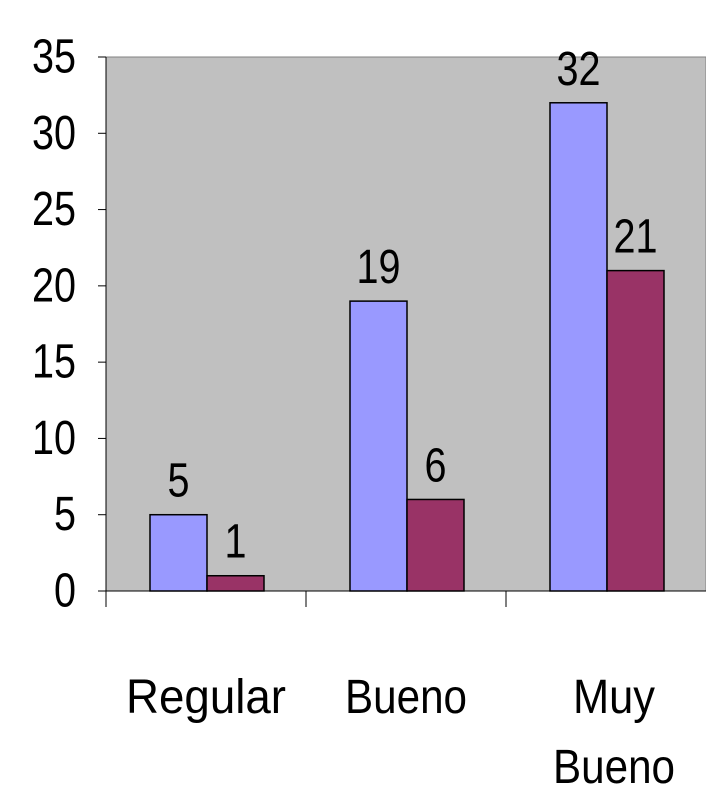 The height and width of the screenshot is (808, 706). What do you see at coordinates (54, 438) in the screenshot?
I see `y-tick-label: 10` at bounding box center [54, 438].